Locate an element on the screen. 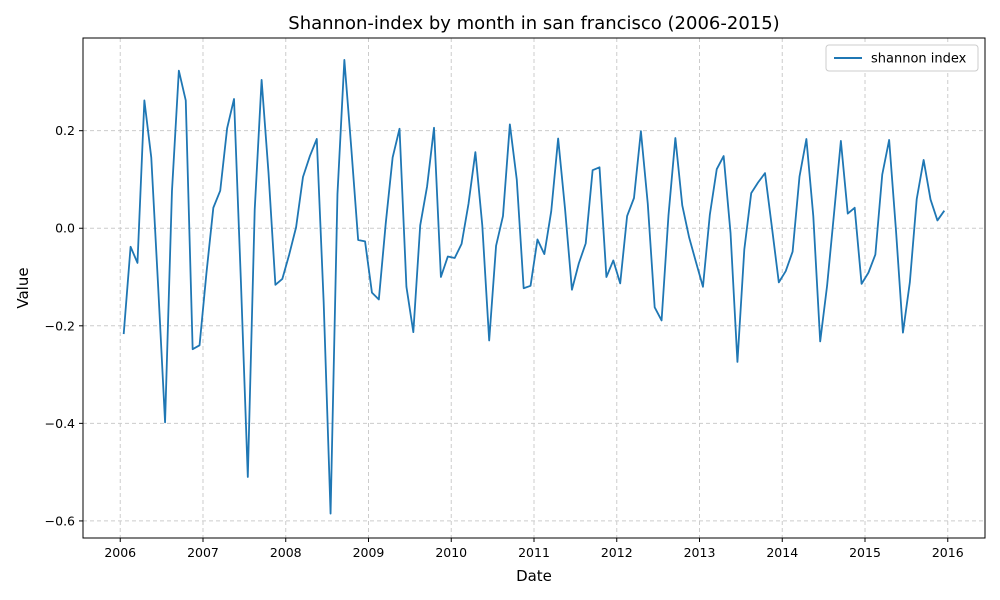 This screenshot has width=1000, height=600. x-tick-label: 2008 is located at coordinates (286, 552).